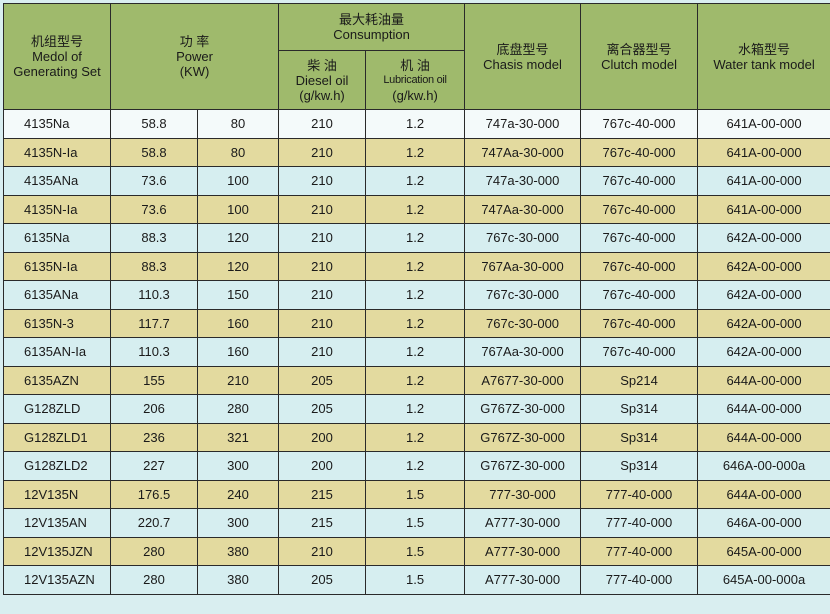  Describe the element at coordinates (763, 466) in the screenshot. I see `cell-water-tank: 646A-00-000a` at that location.